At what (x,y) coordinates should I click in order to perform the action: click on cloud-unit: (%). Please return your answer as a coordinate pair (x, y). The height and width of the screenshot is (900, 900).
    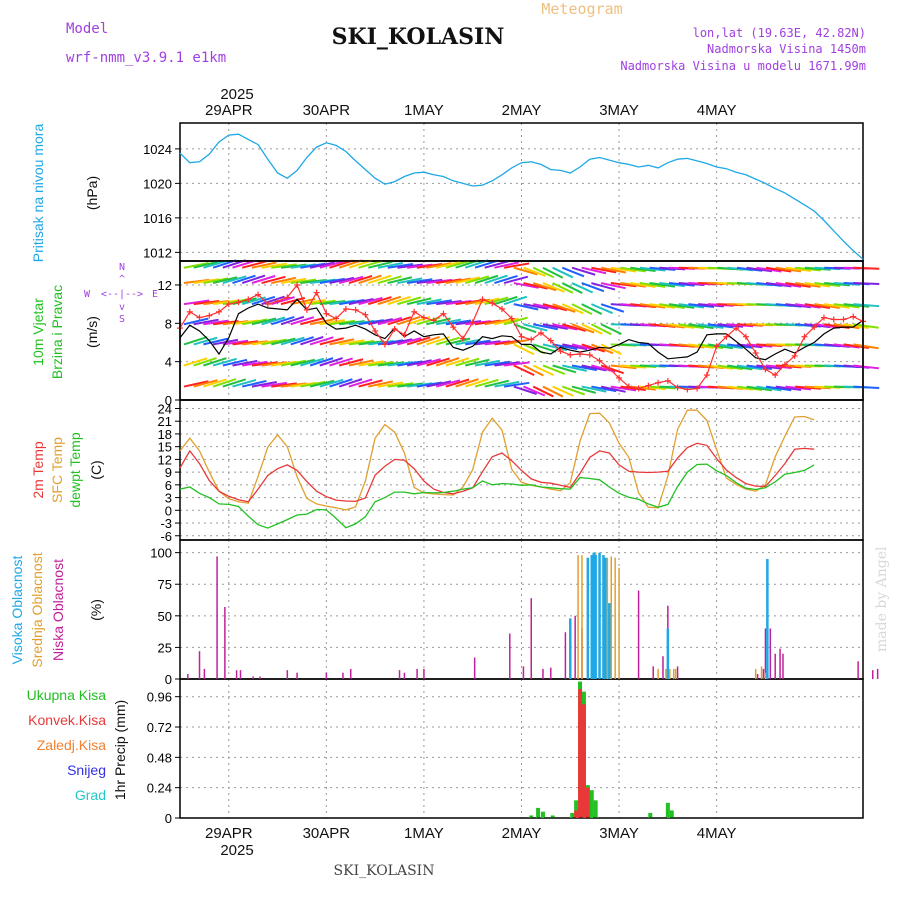
    Looking at the image, I should click on (96, 610).